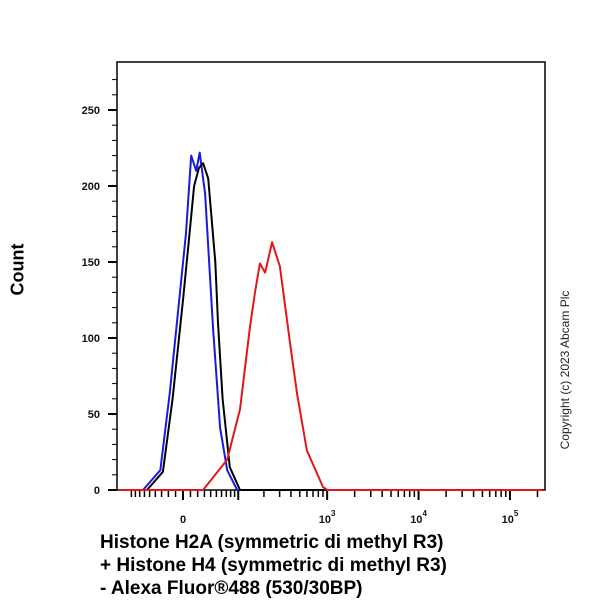 The height and width of the screenshot is (600, 600). What do you see at coordinates (99, 288) in the screenshot?
I see `y-axis: 0 50 100 150 200 250` at bounding box center [99, 288].